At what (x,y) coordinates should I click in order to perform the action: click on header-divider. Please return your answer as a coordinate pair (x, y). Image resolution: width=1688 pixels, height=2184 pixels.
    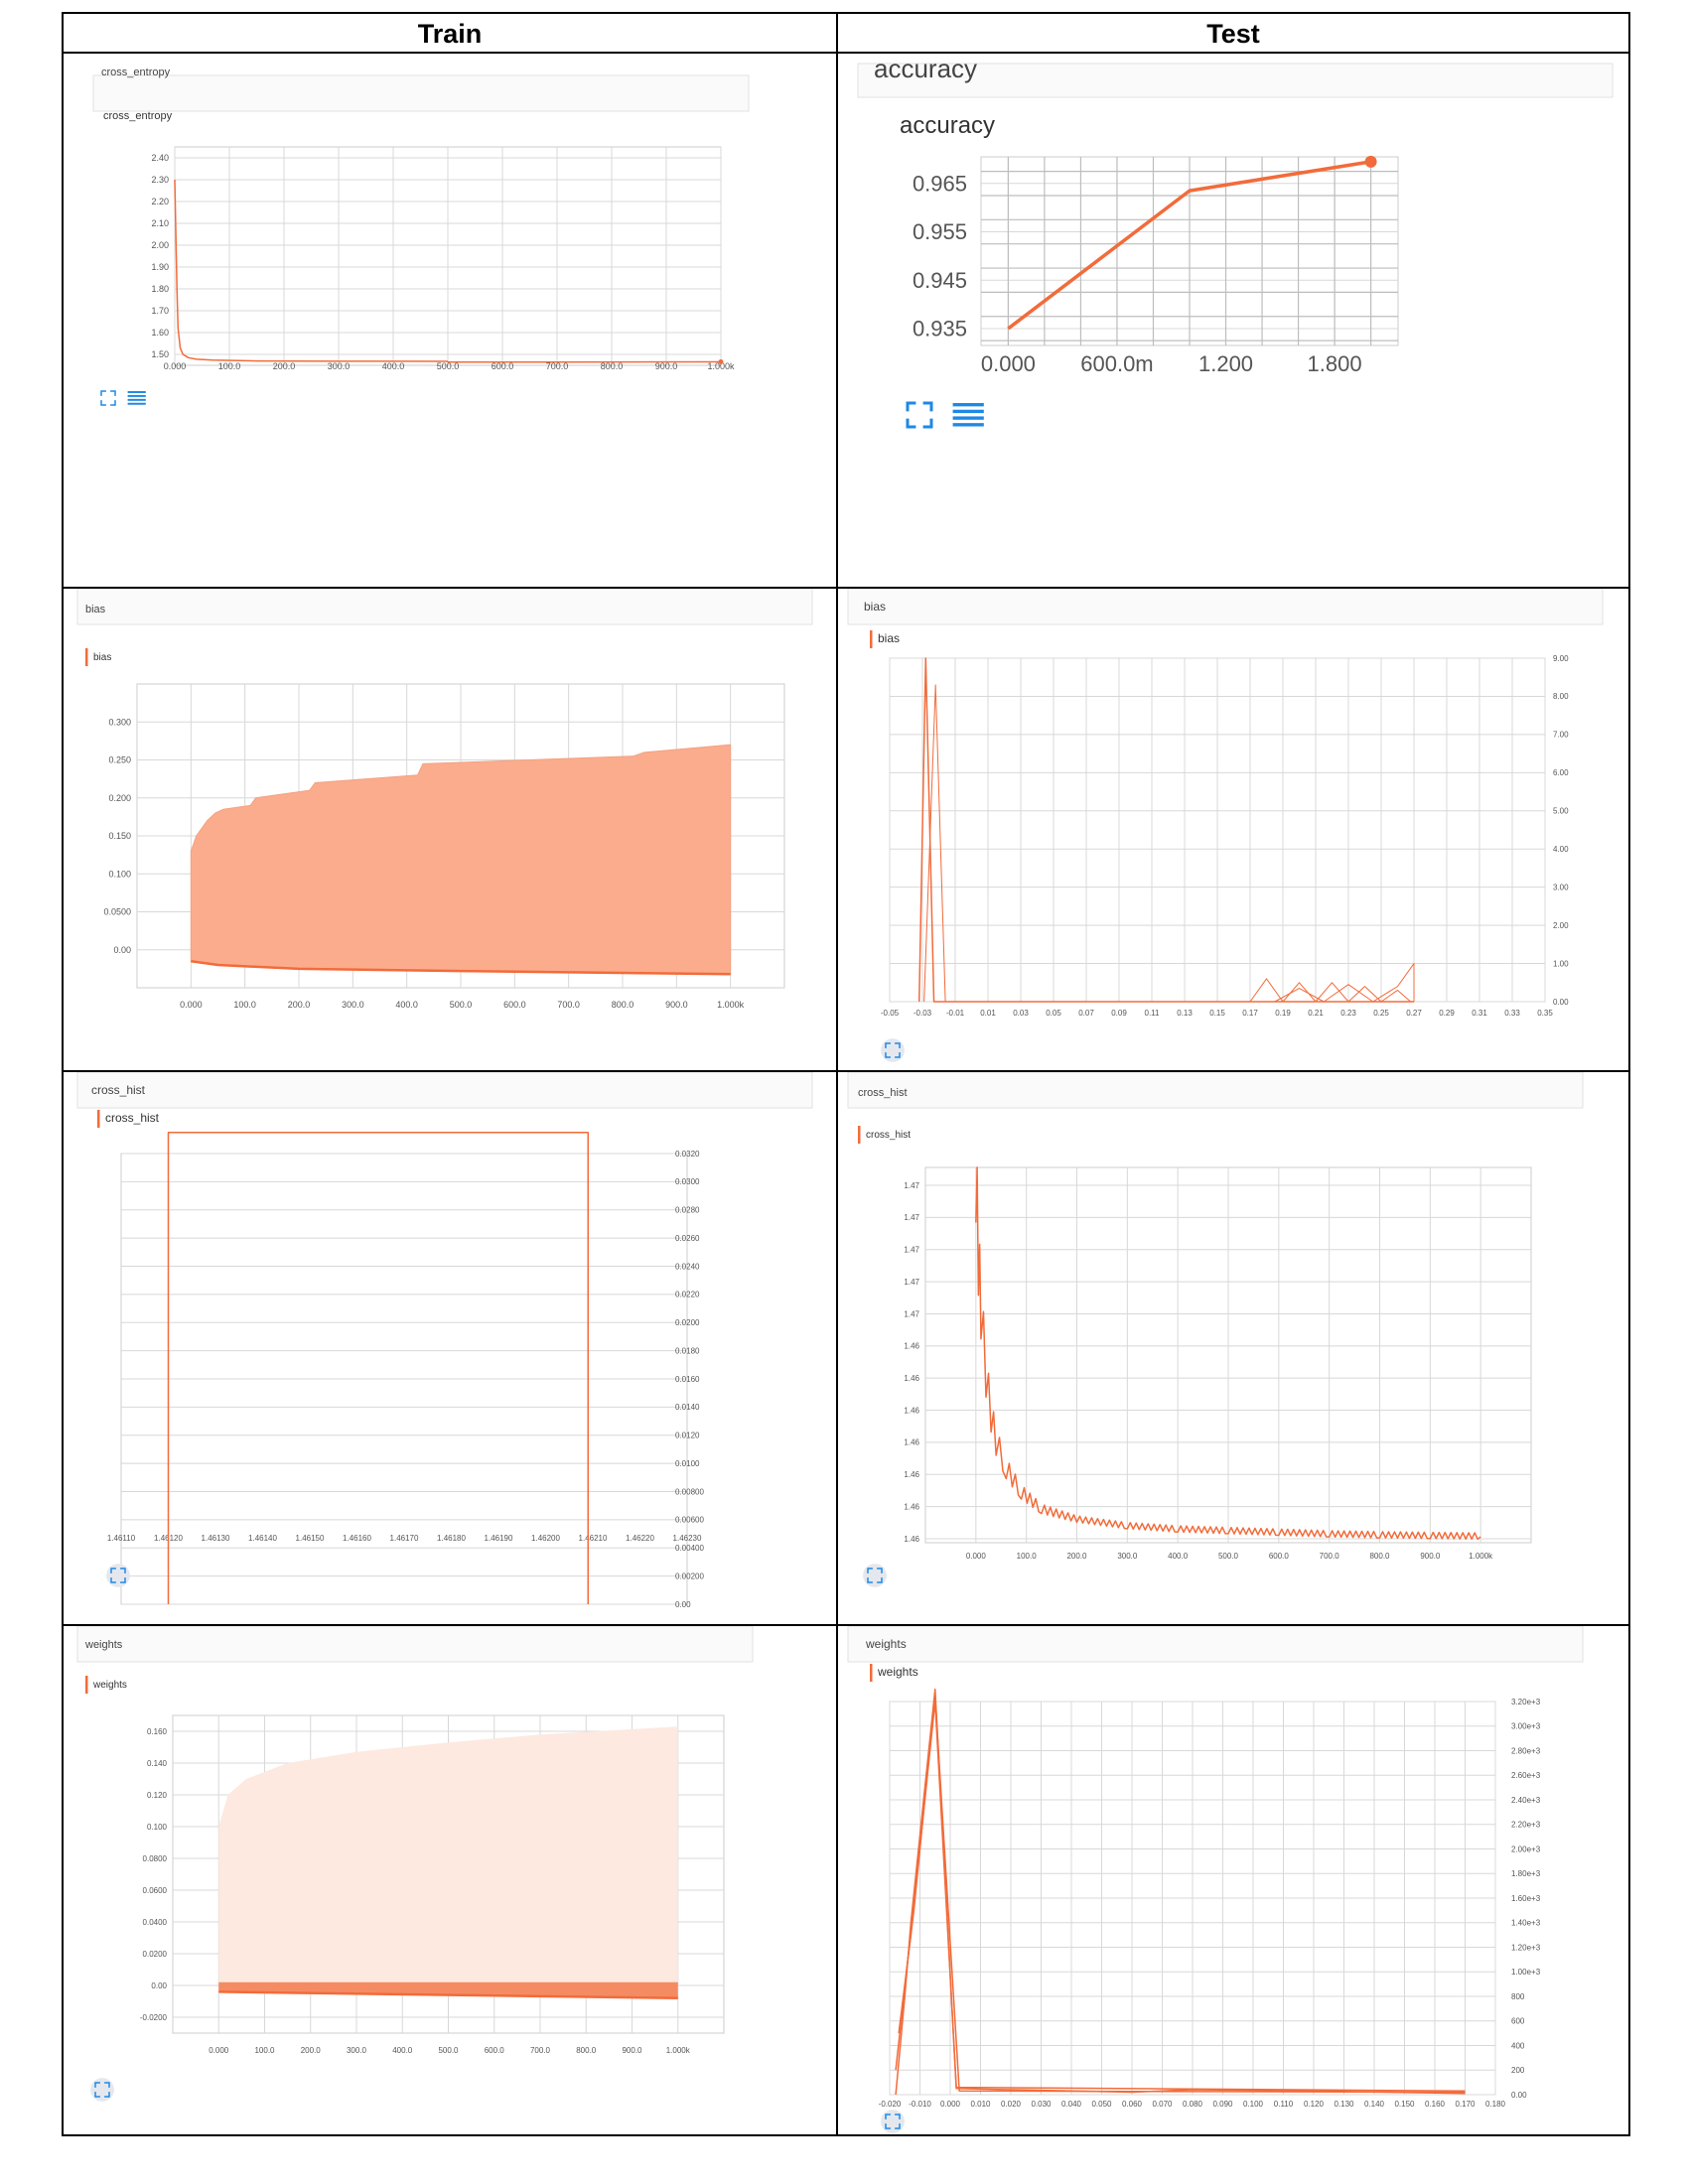
    Looking at the image, I should click on (846, 53).